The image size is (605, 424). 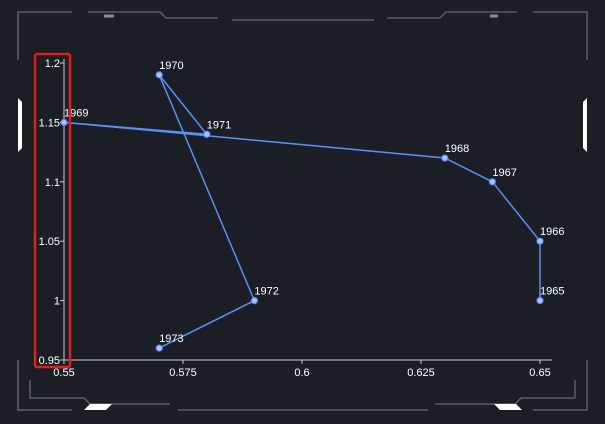 I want to click on data-point-label: 1971, so click(x=219, y=125).